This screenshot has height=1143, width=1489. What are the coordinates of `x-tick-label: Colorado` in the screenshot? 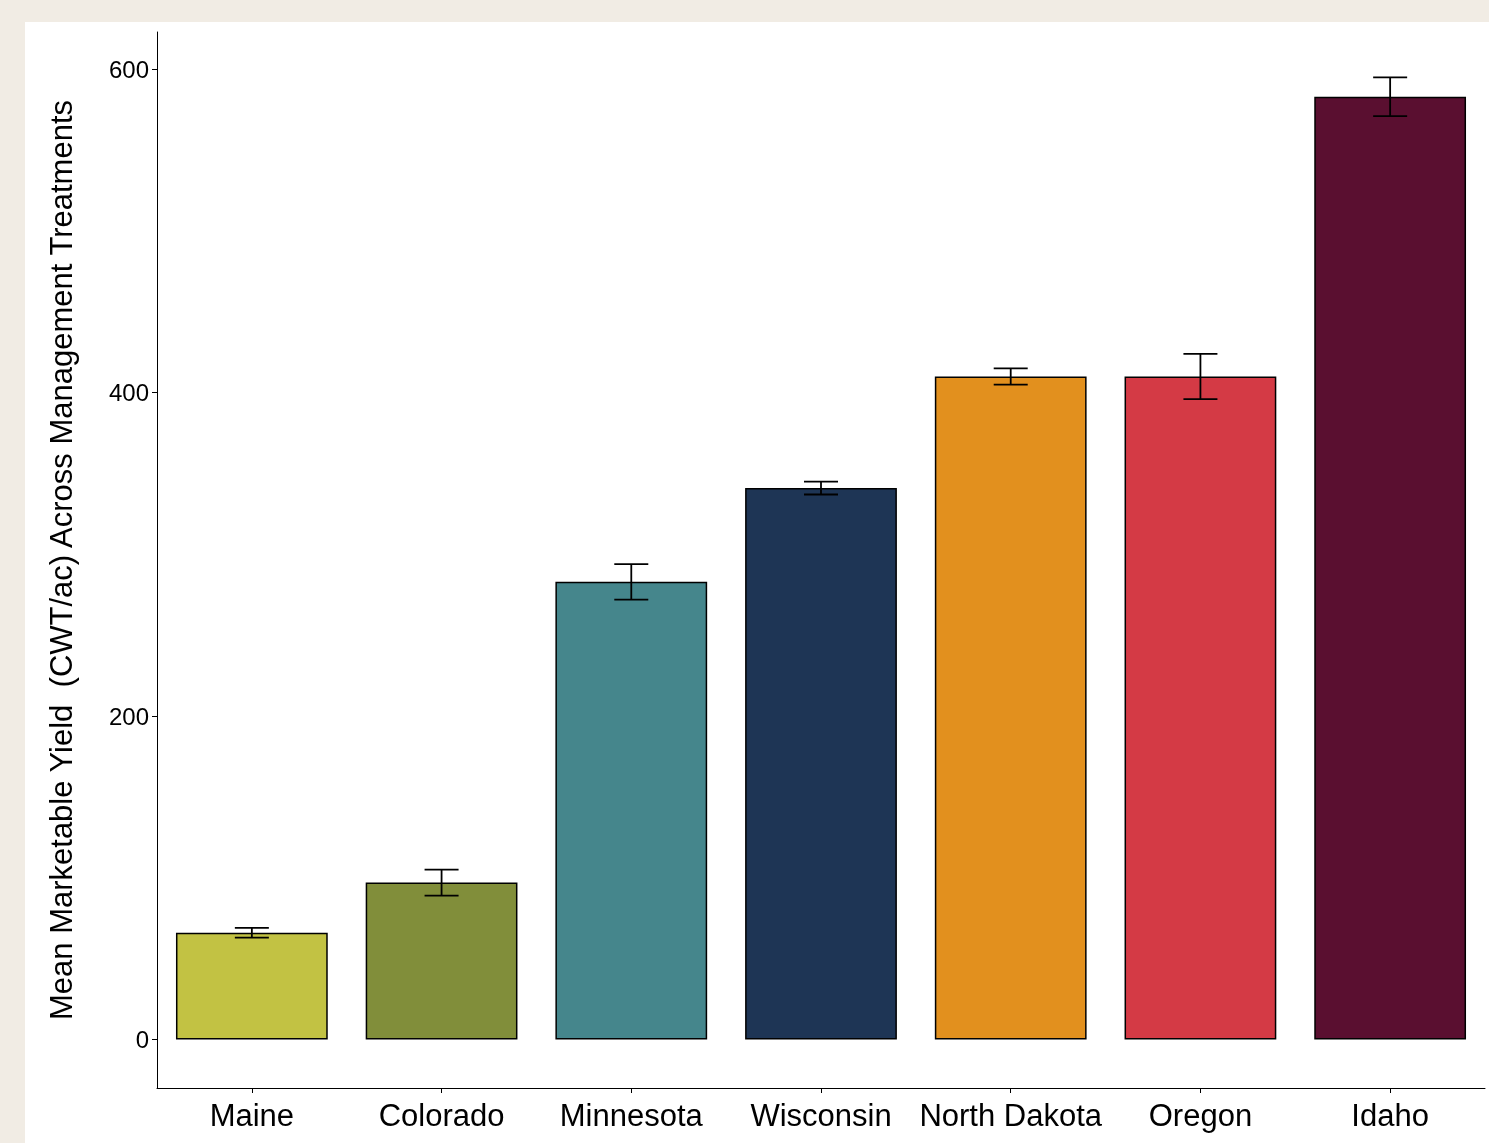 It's located at (441, 1115).